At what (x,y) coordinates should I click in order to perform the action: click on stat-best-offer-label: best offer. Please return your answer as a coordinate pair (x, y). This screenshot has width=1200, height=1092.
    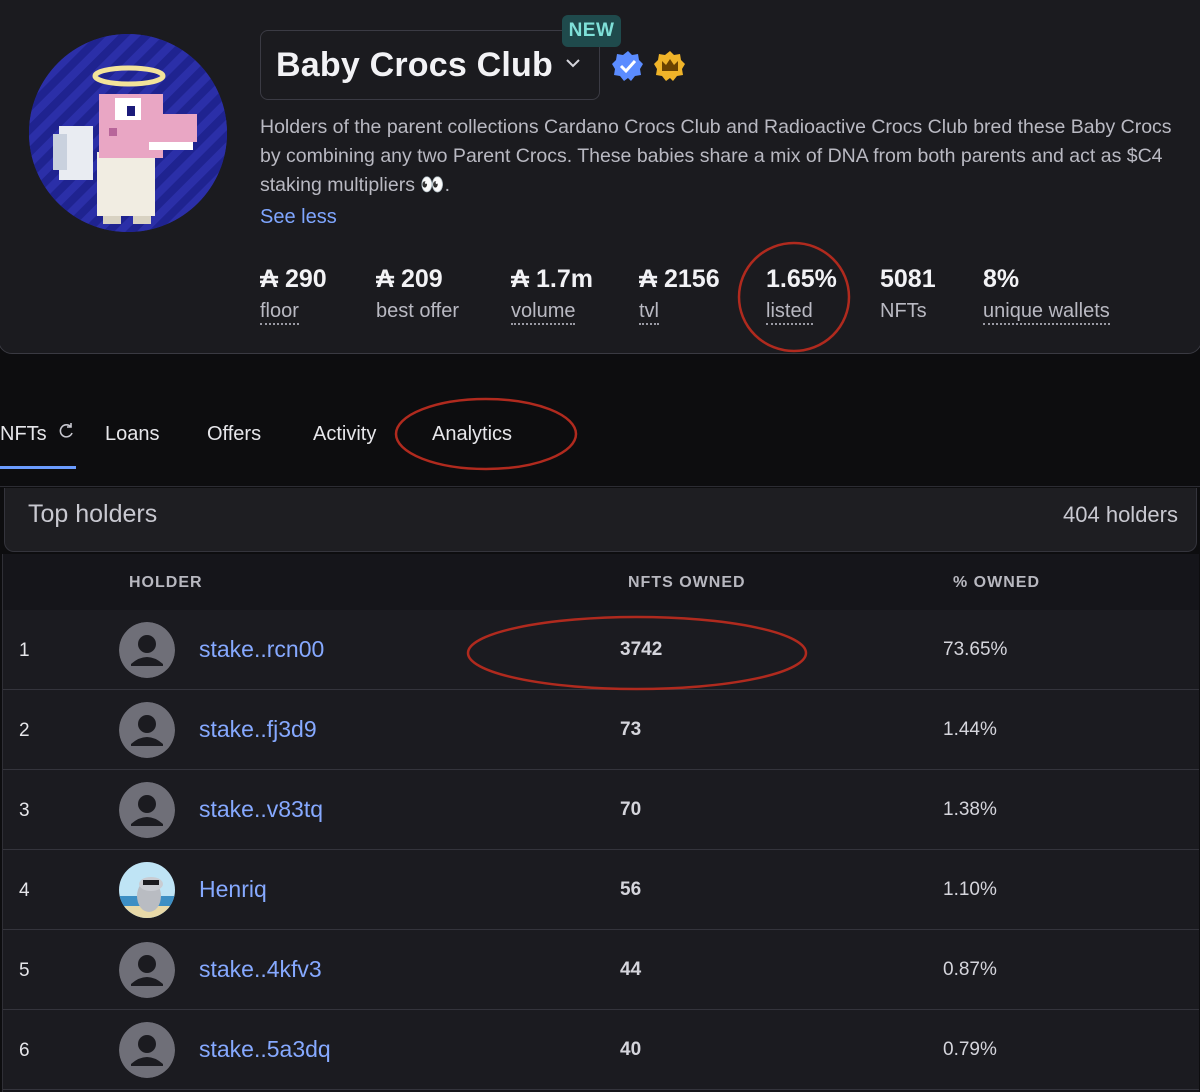
    Looking at the image, I should click on (418, 311).